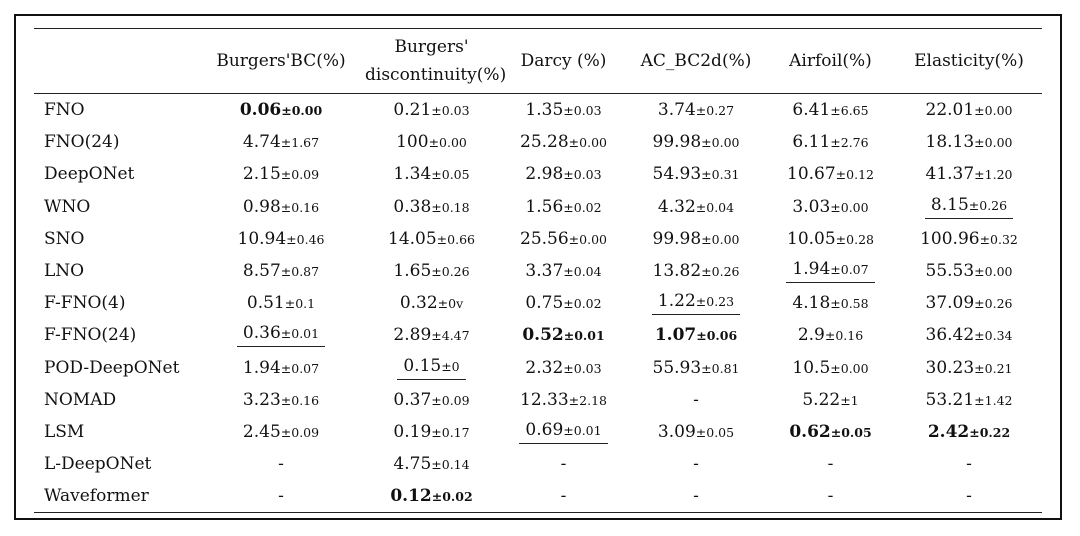 This screenshot has width=1080, height=536. I want to click on table-cell: 100.96±0.32, so click(969, 239).